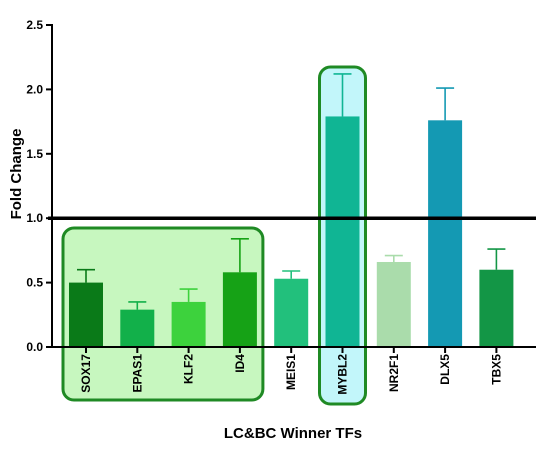  What do you see at coordinates (137, 373) in the screenshot?
I see `x-tick-label-epas1: EPAS1` at bounding box center [137, 373].